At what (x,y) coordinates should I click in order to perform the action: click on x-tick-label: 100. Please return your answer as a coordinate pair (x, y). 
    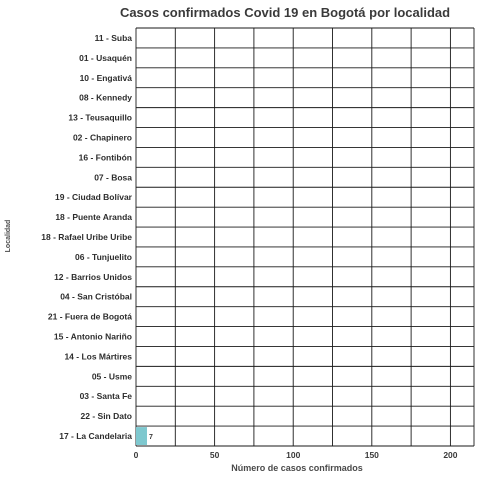
    Looking at the image, I should click on (293, 455).